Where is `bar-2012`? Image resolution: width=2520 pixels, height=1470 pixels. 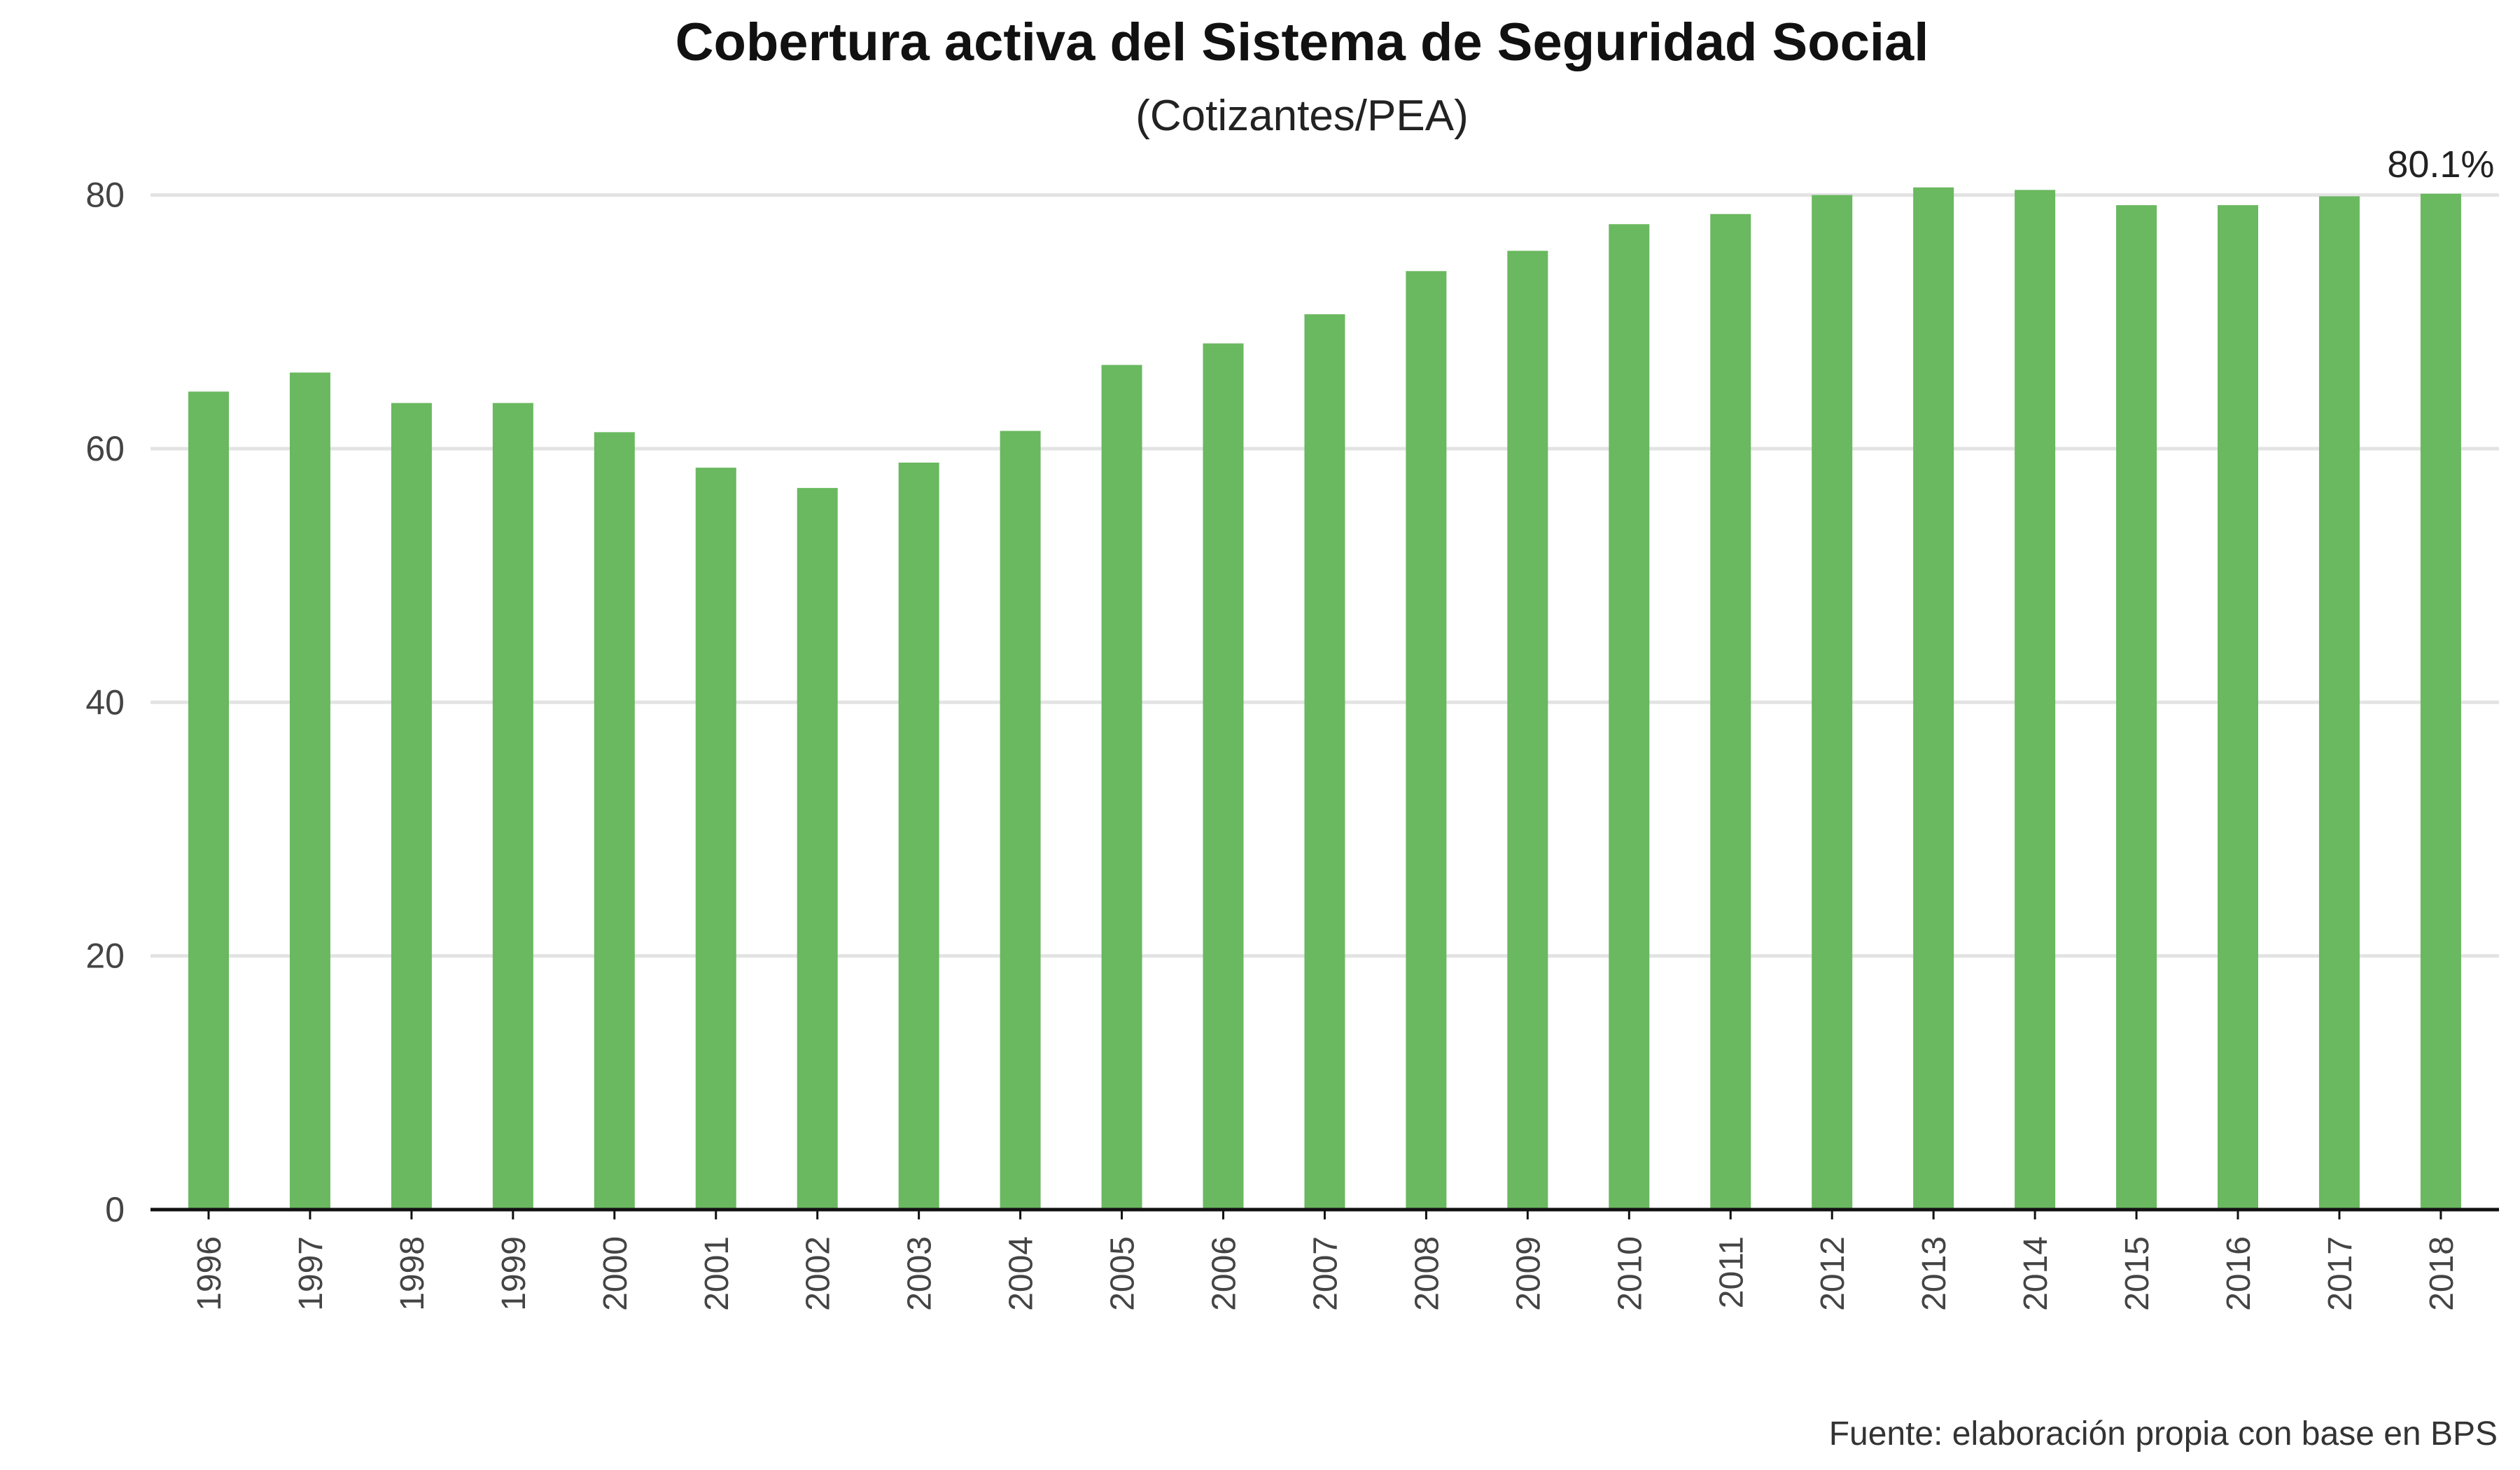 bar-2012 is located at coordinates (1832, 702).